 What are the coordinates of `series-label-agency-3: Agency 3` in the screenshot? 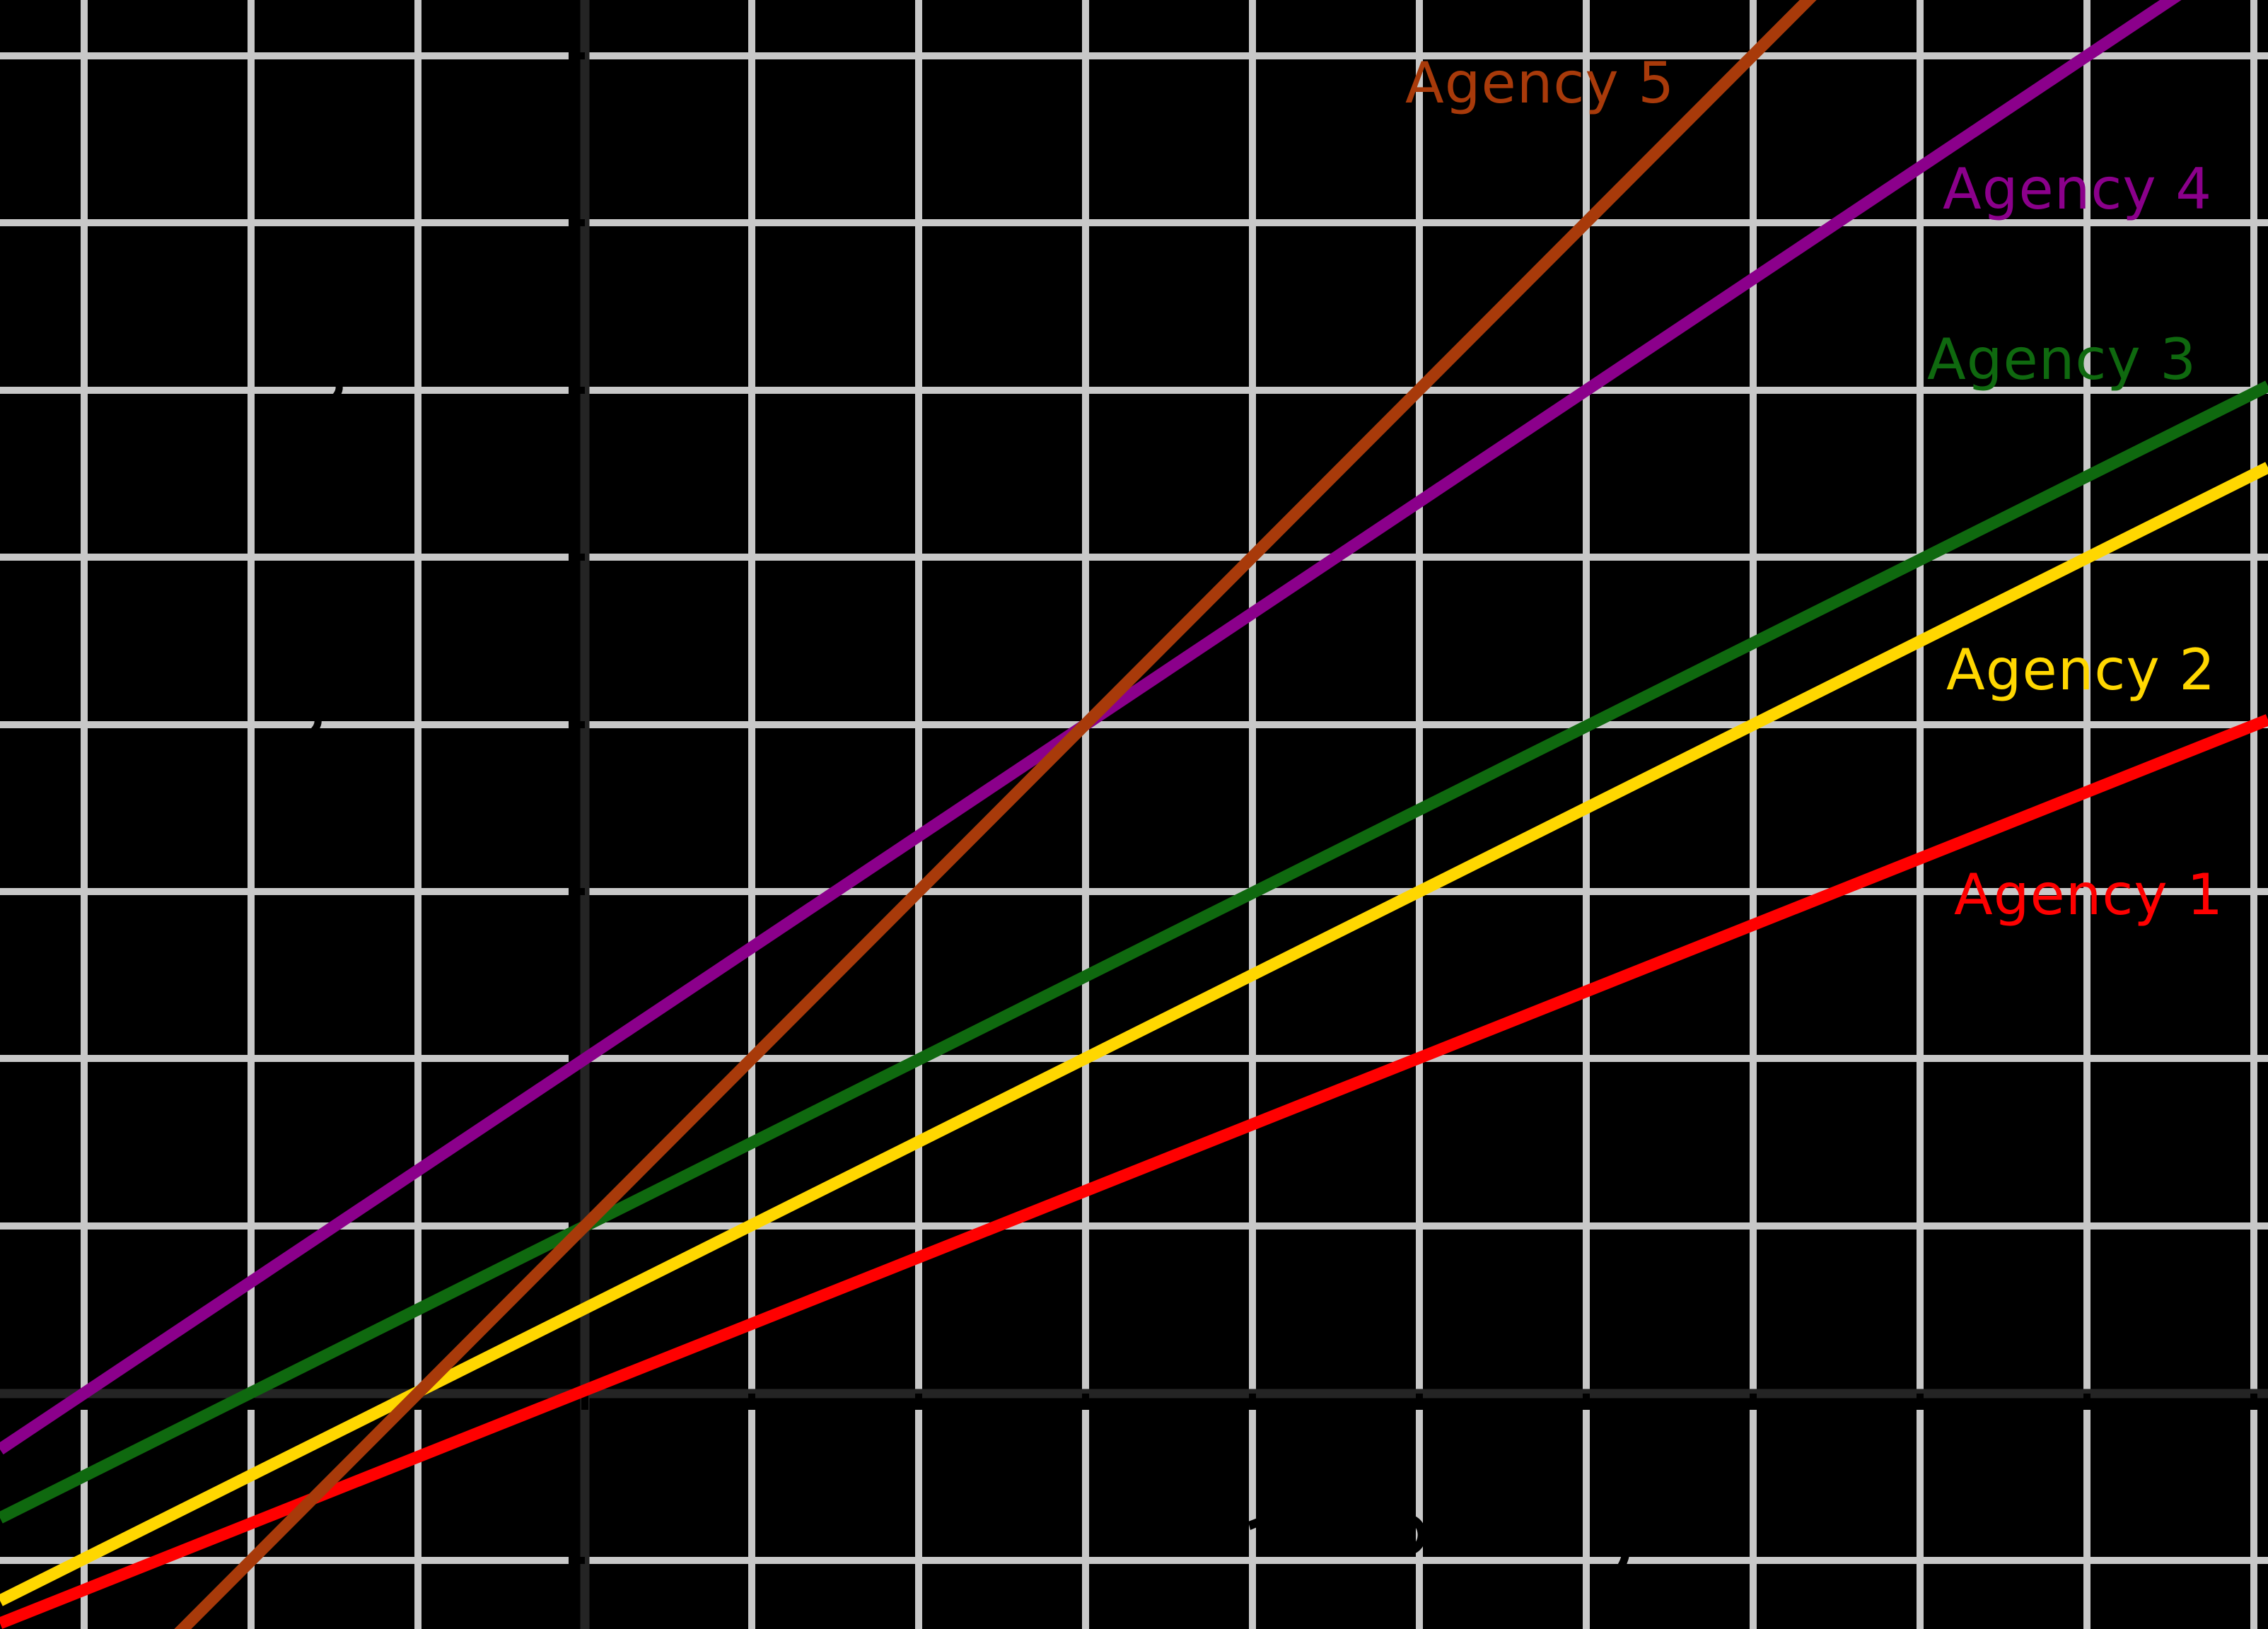 It's located at (2062, 359).